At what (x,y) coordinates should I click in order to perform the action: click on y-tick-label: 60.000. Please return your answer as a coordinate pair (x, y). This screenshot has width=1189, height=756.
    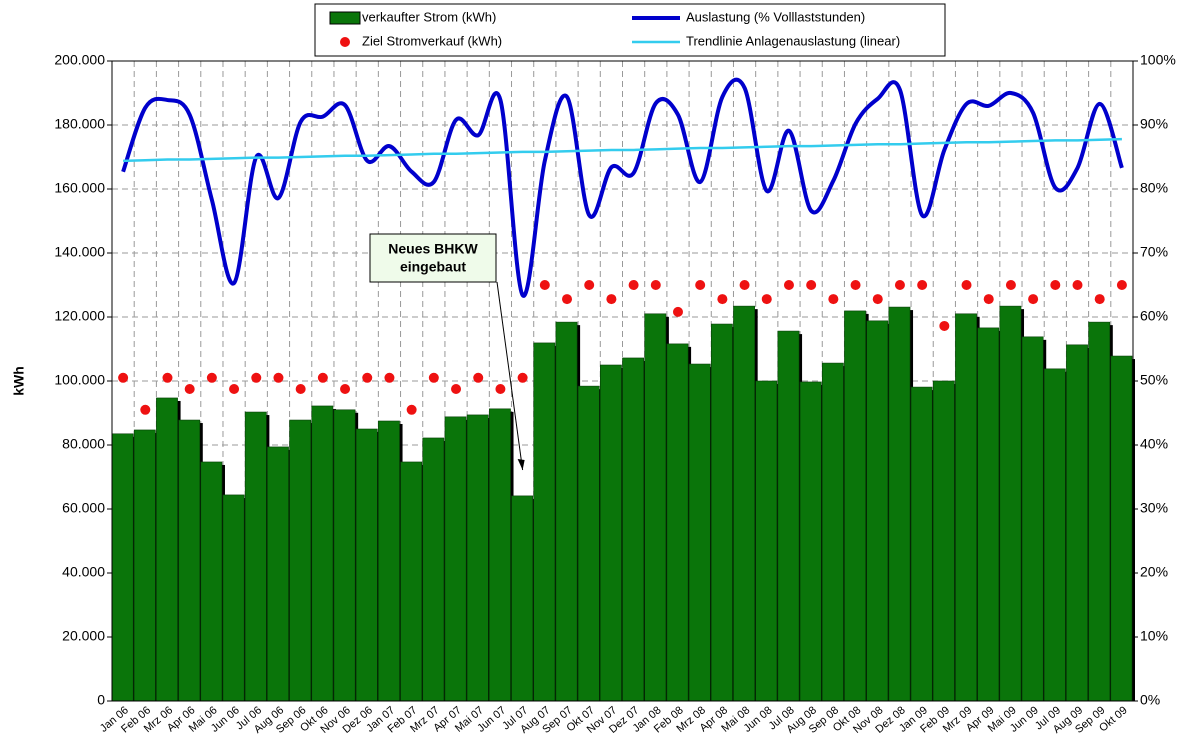
    Looking at the image, I should click on (83, 508).